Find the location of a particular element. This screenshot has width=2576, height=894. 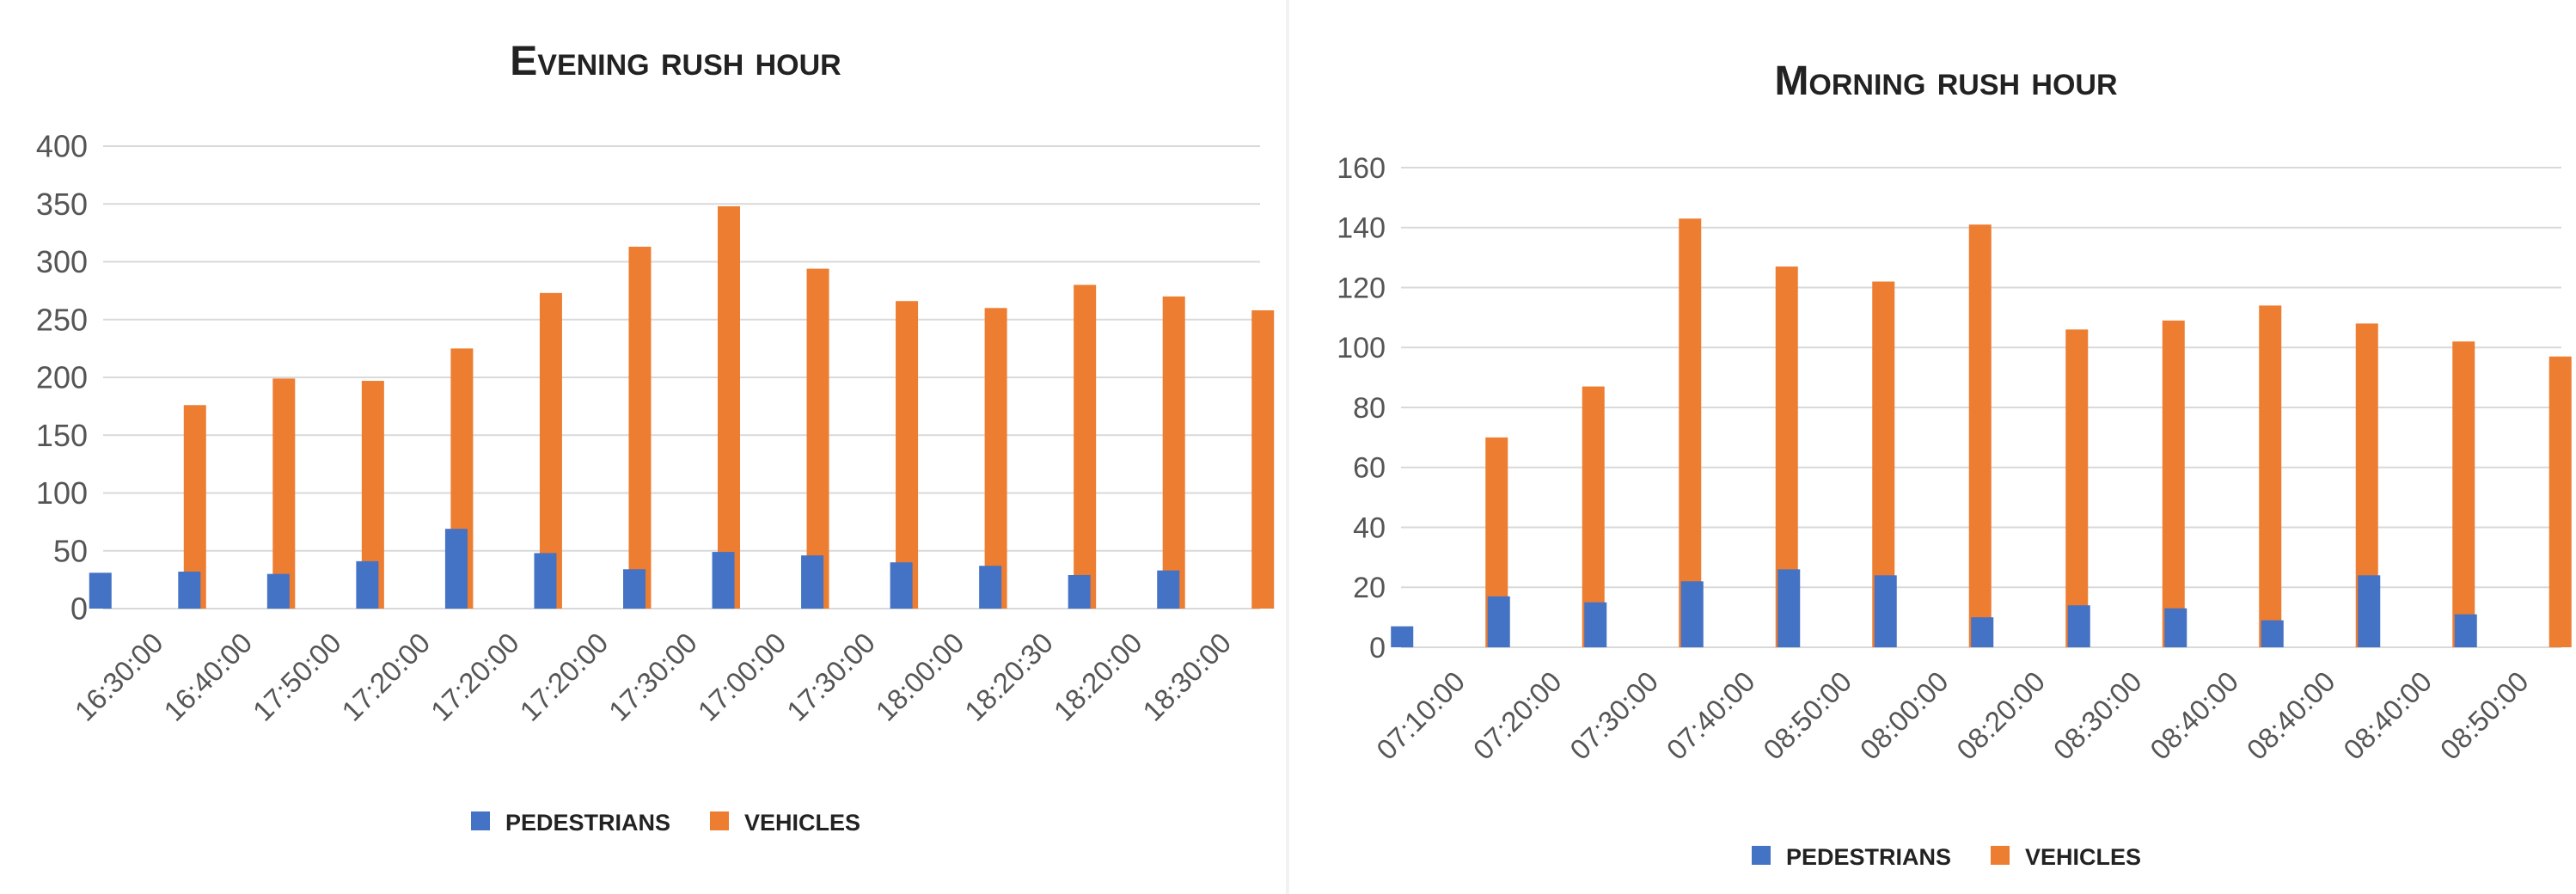

y-tick-label: 160 is located at coordinates (1361, 169).